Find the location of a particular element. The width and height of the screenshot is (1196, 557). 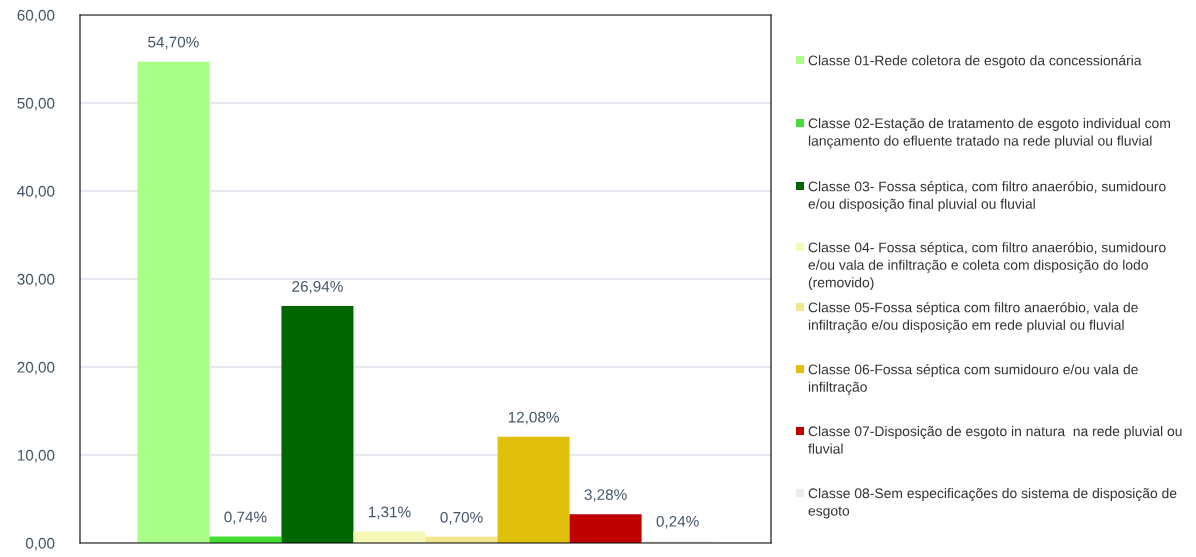

data-label: 12,08% is located at coordinates (533, 418).